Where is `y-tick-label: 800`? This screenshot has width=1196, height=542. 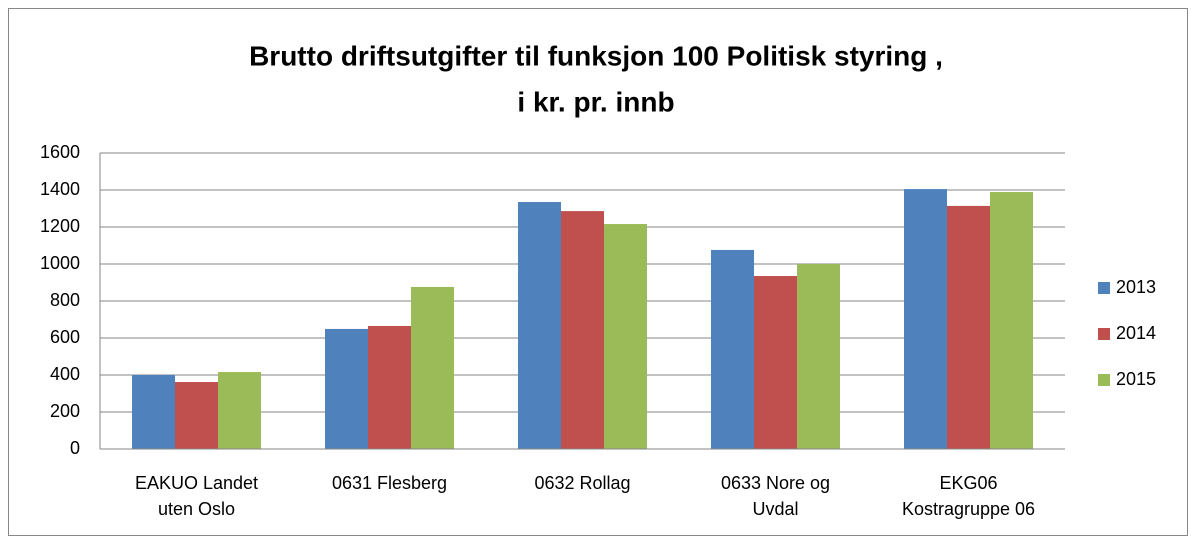
y-tick-label: 800 is located at coordinates (65, 300).